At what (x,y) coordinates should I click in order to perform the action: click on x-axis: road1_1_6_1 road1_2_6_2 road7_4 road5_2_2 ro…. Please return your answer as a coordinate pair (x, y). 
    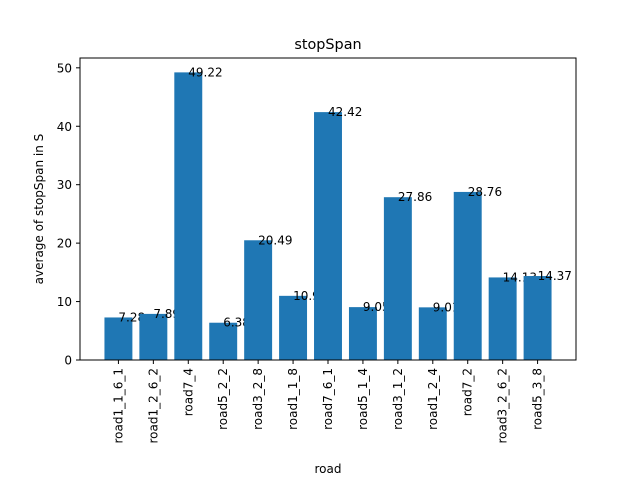
    Looking at the image, I should click on (328, 402).